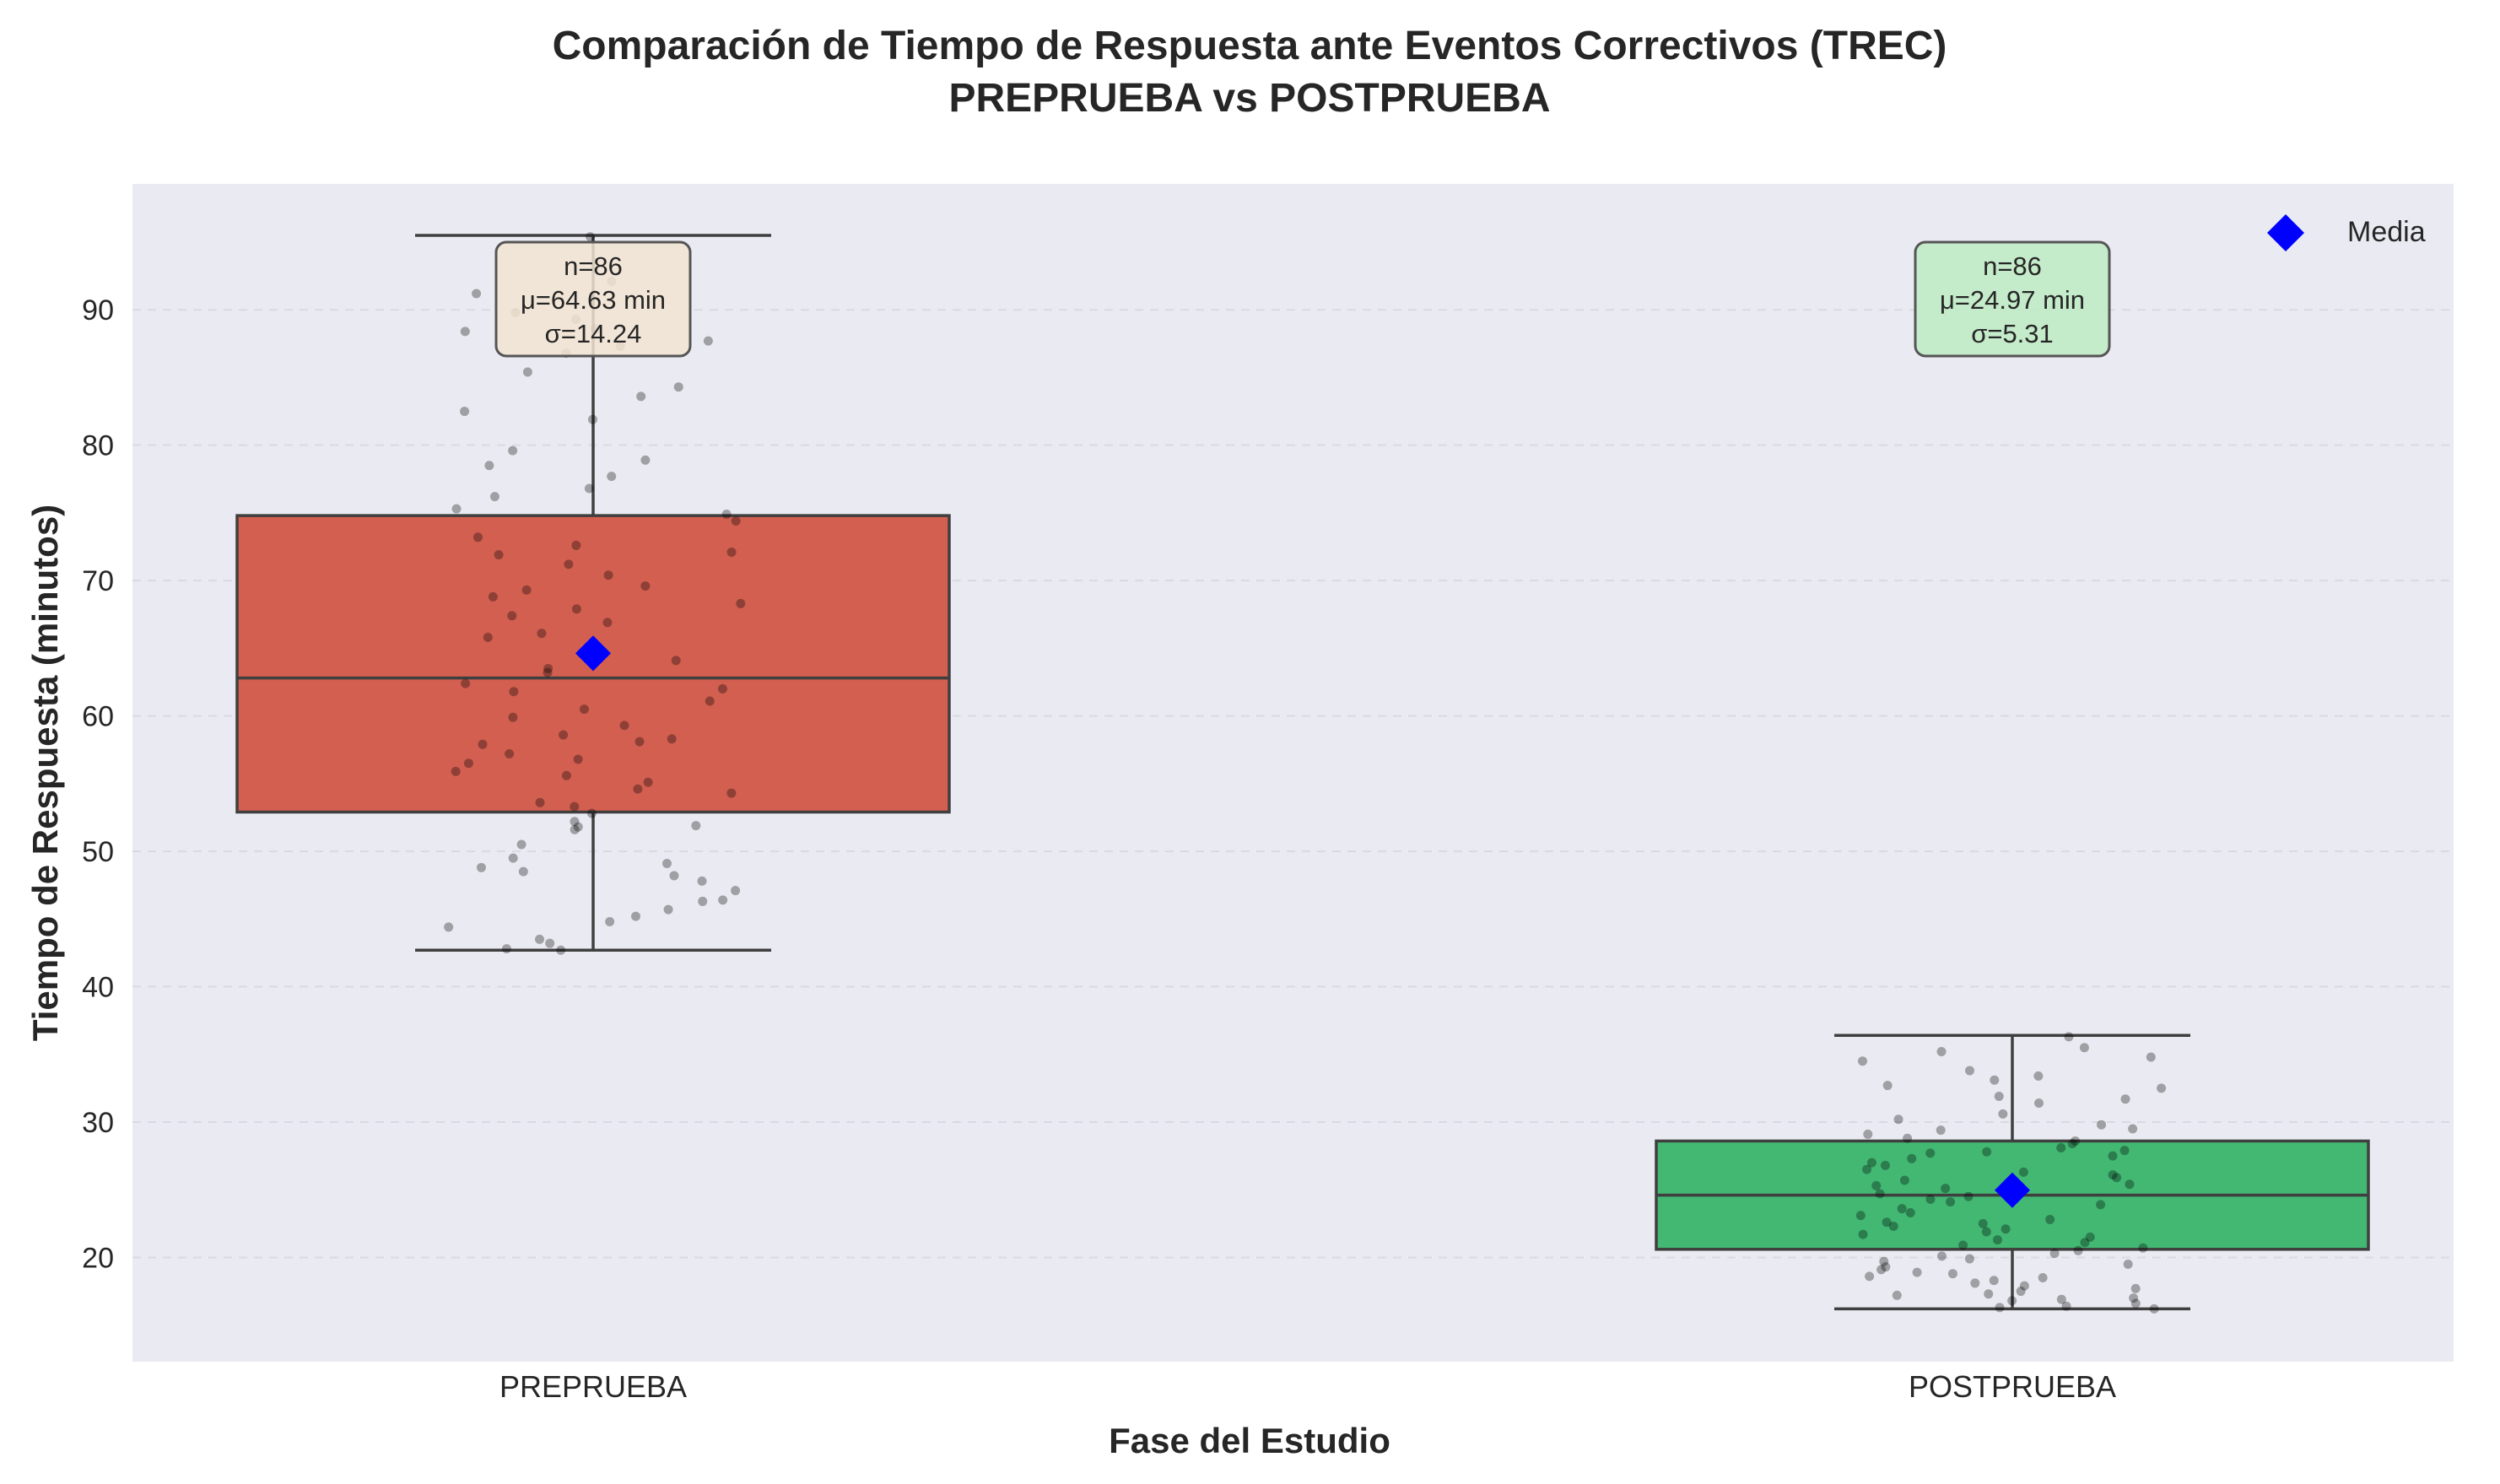 This screenshot has height=1484, width=2500. I want to click on y-tick-label: 30, so click(98, 1123).